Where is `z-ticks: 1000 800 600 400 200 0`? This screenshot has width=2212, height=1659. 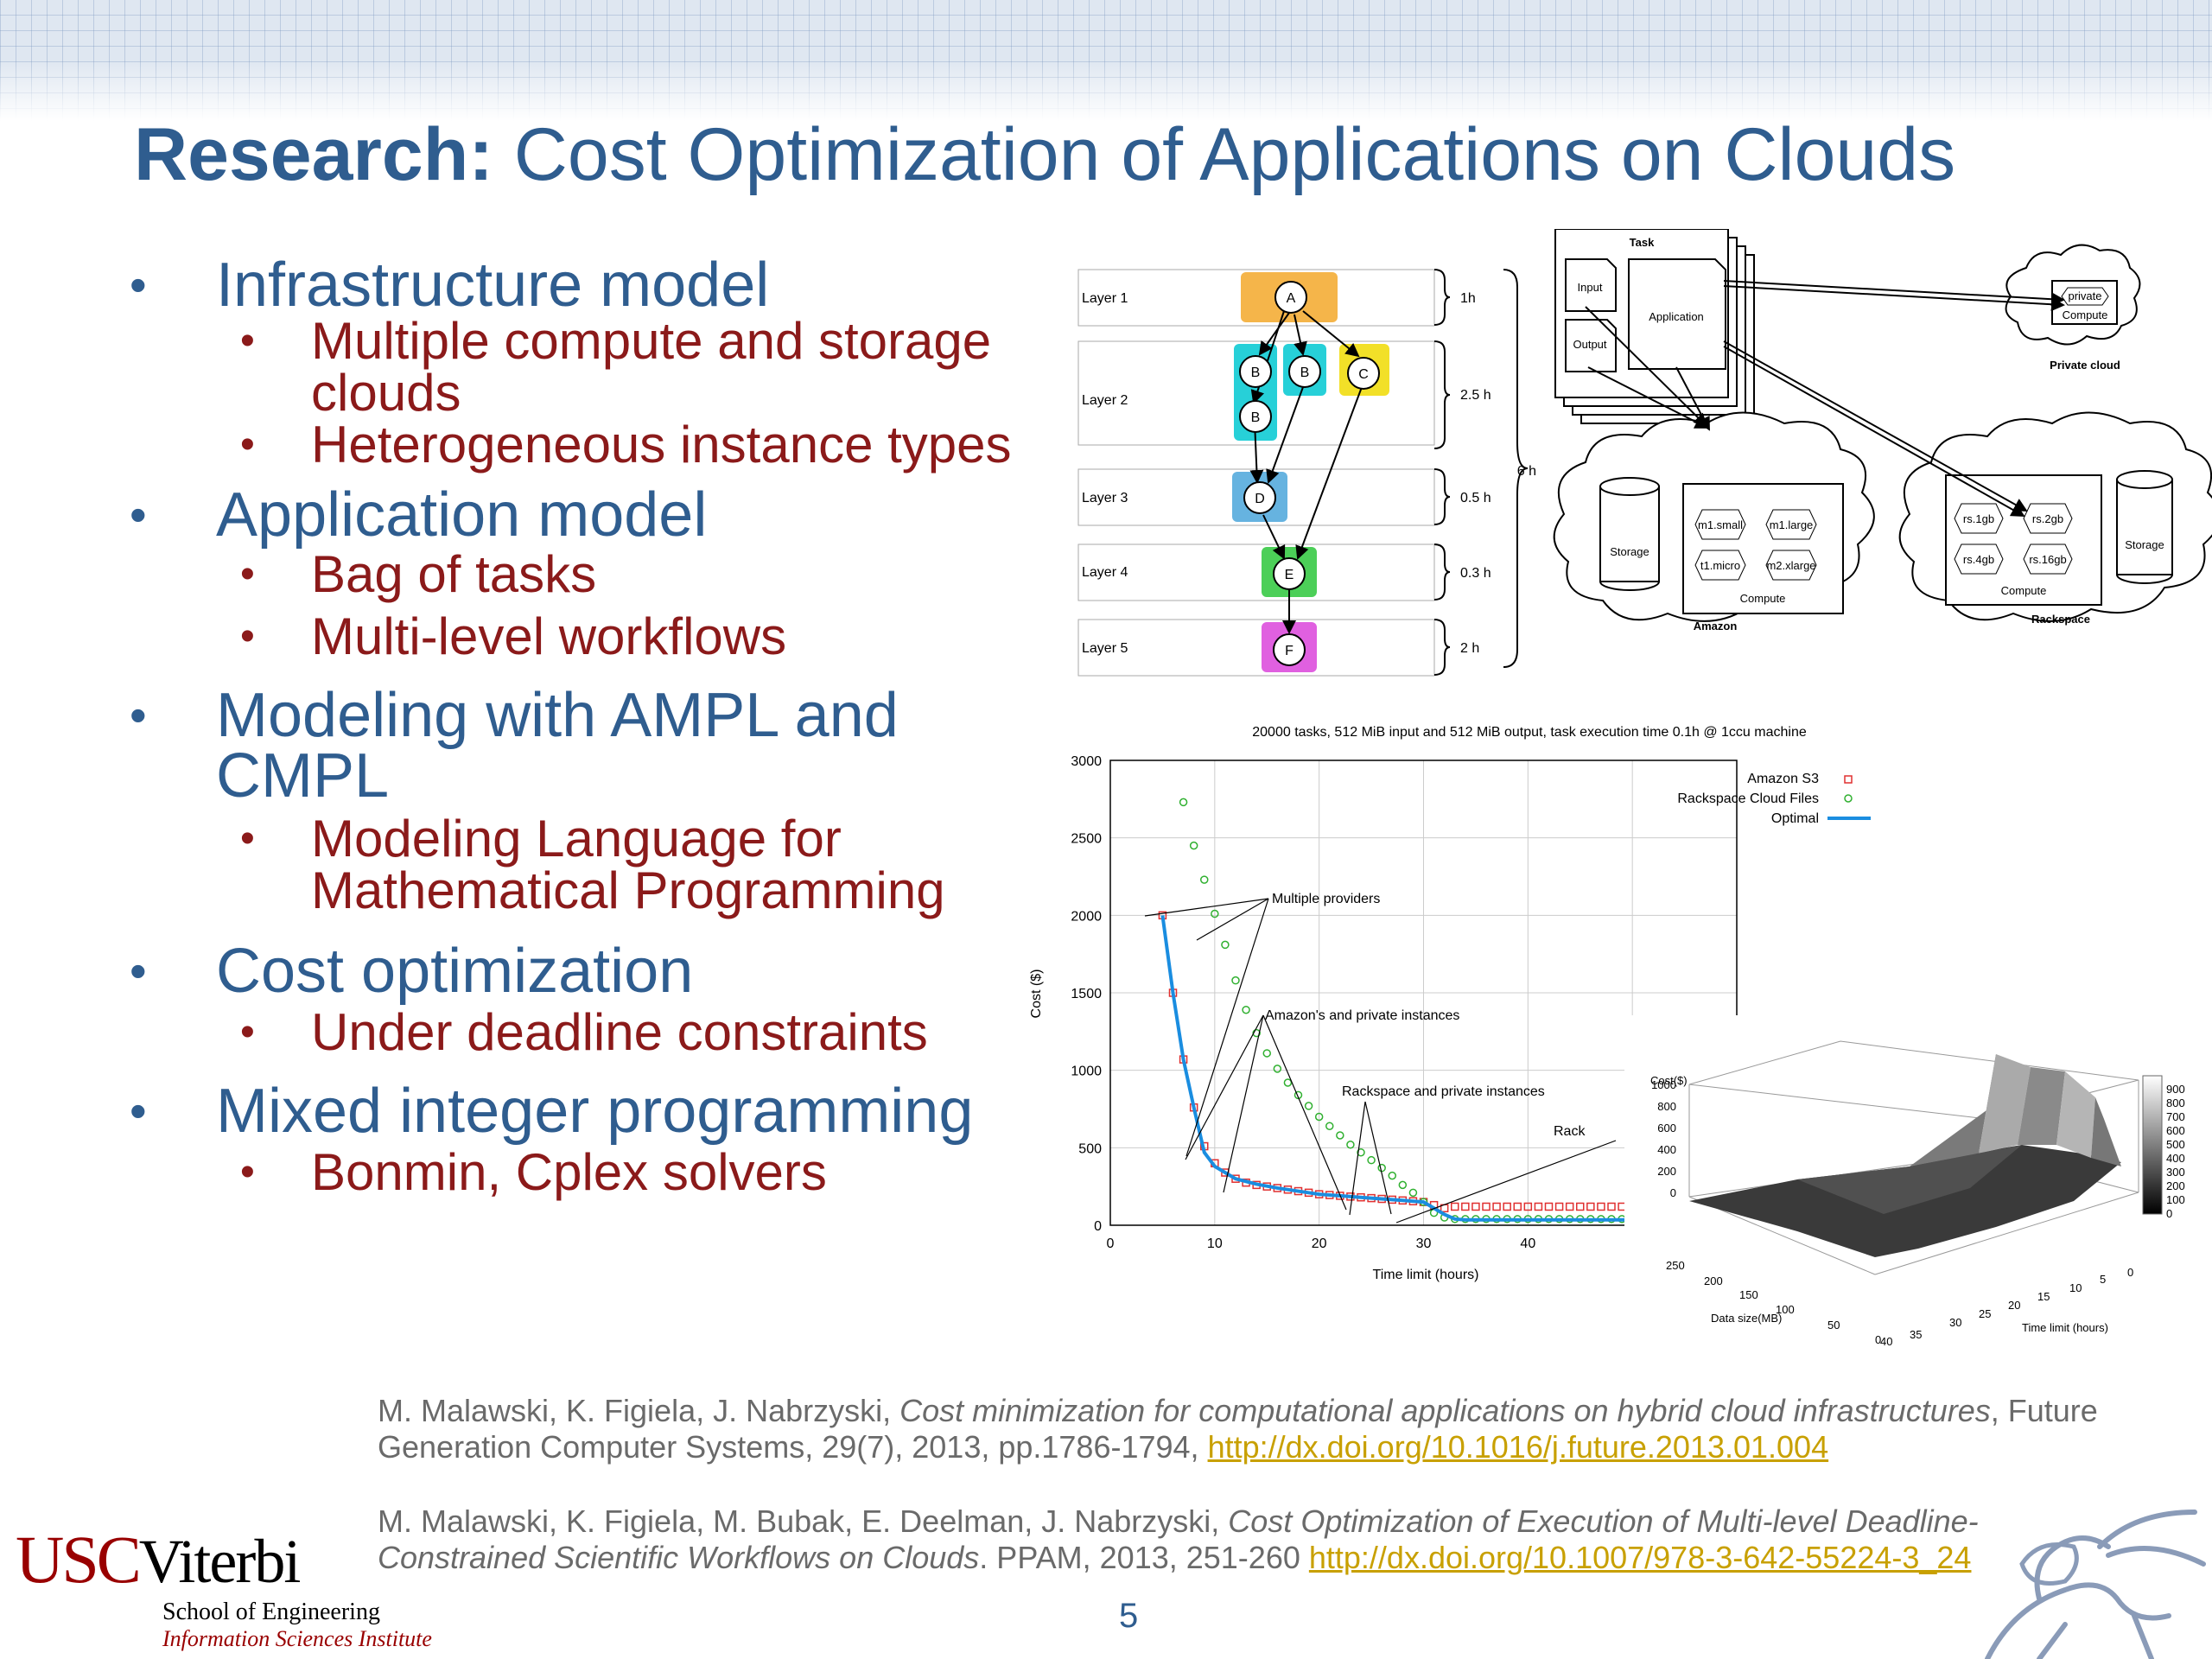
z-ticks: 1000 800 600 400 200 0 is located at coordinates (1663, 1138).